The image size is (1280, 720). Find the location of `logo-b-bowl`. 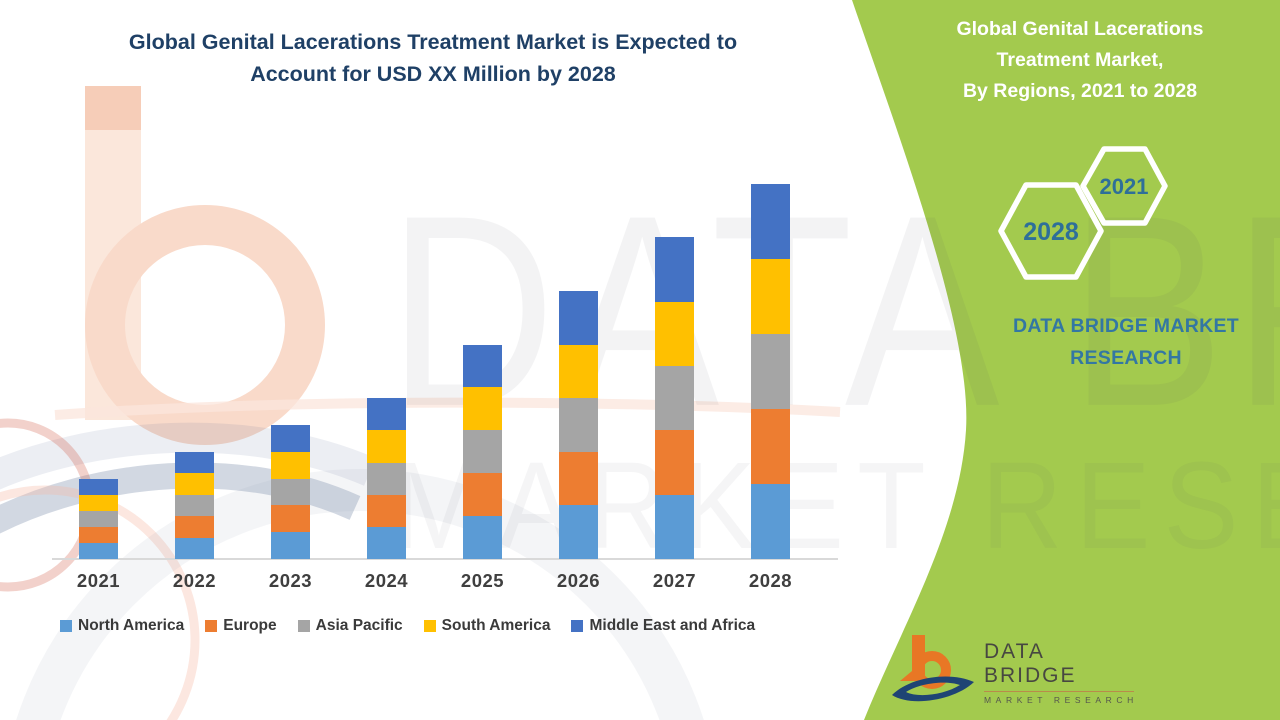

logo-b-bowl is located at coordinates (932, 669).